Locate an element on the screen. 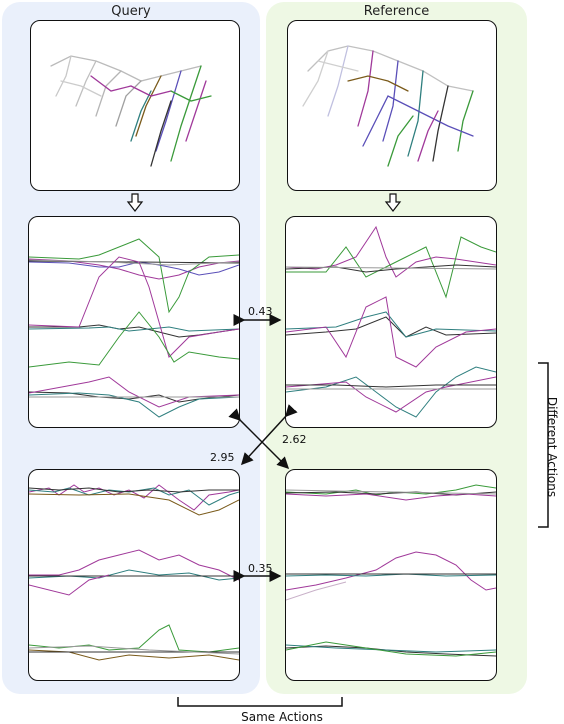 The width and height of the screenshot is (564, 724). reference-skeleton-figure is located at coordinates (388, 106).